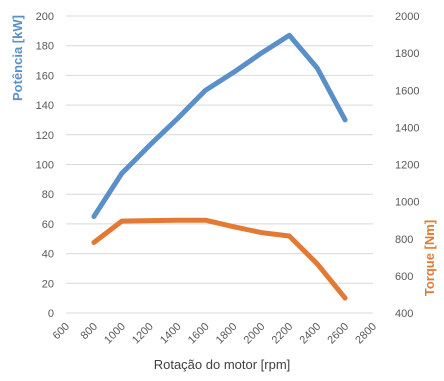  Describe the element at coordinates (143, 334) in the screenshot. I see `x-tick-label: 1200` at that location.